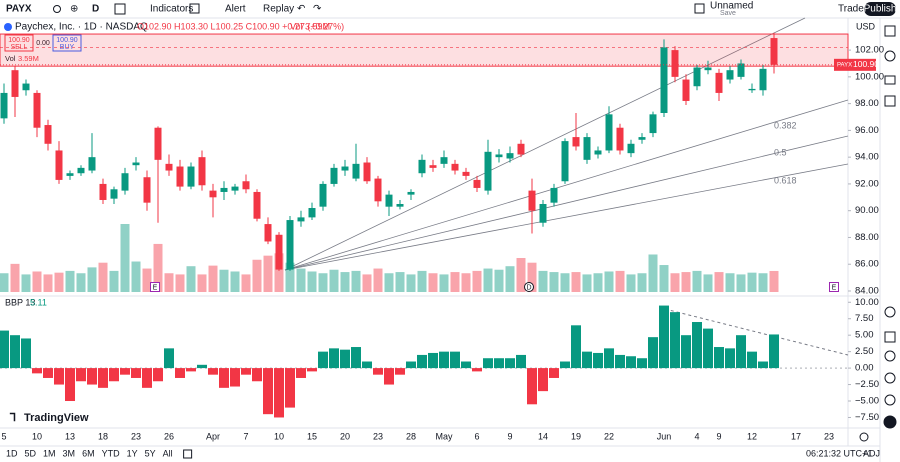  I want to click on price-tick-label: 92.00, so click(867, 183).